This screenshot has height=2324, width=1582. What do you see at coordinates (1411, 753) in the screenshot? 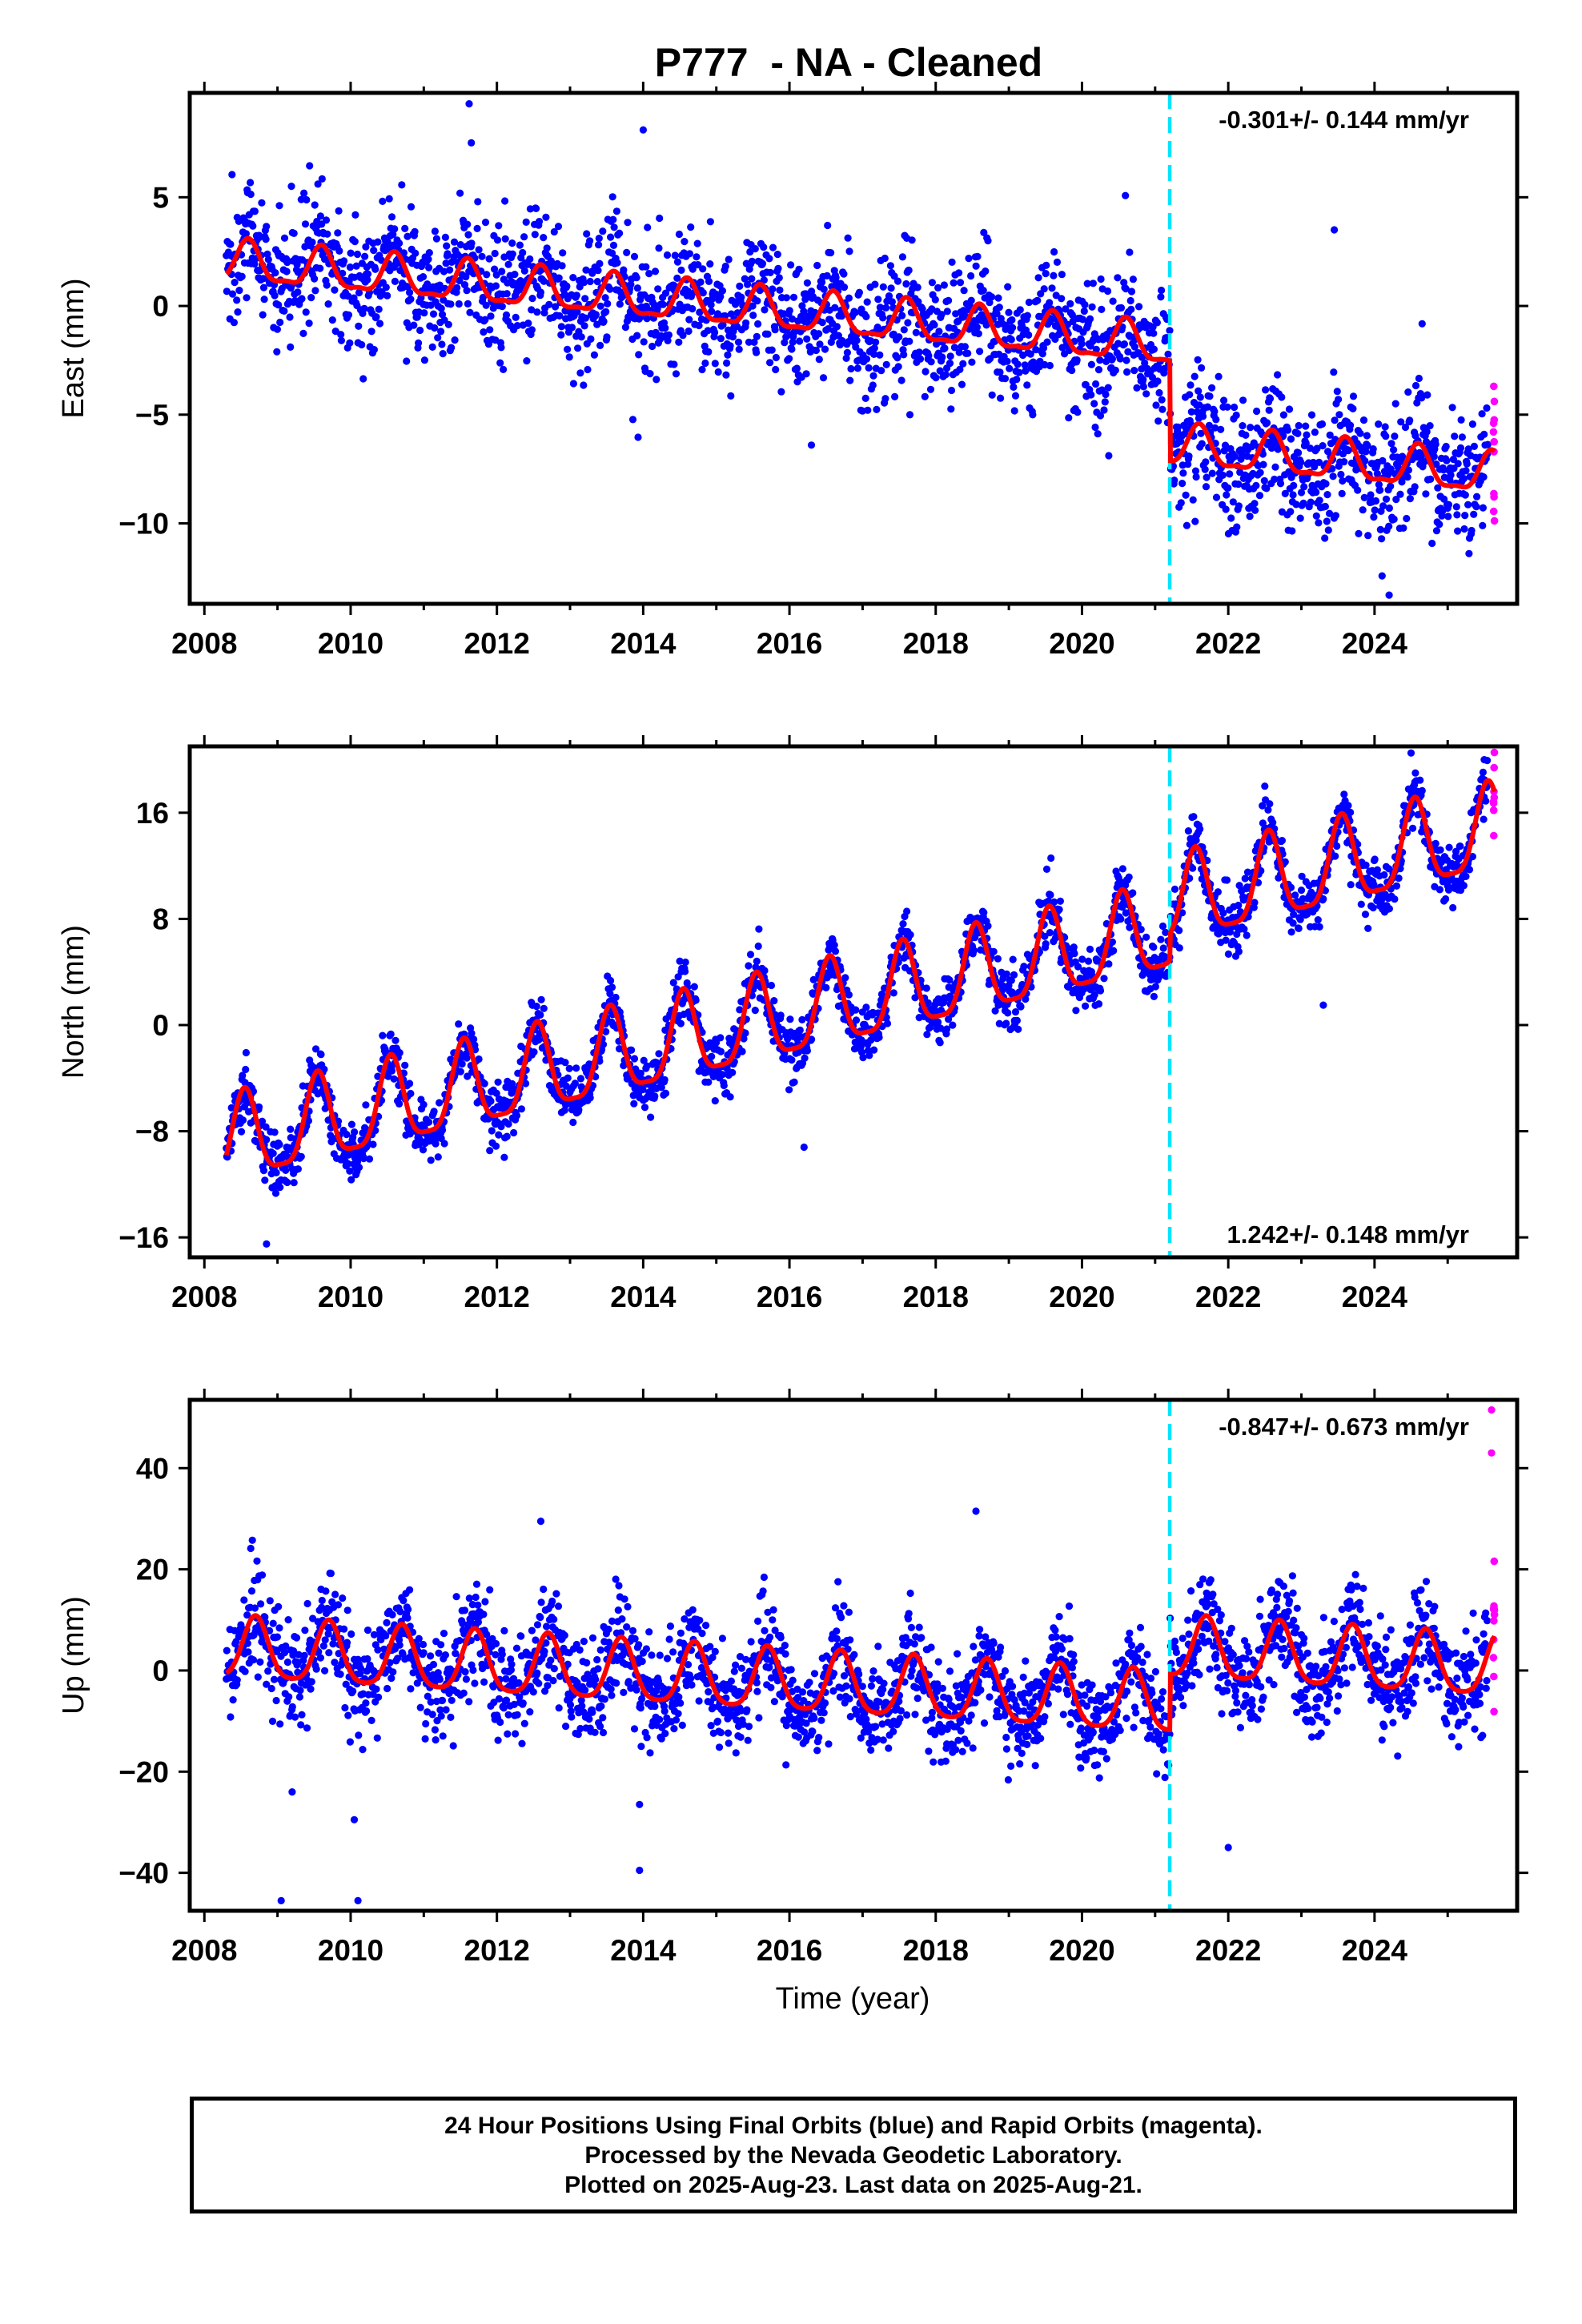
I see `outlier-point` at bounding box center [1411, 753].